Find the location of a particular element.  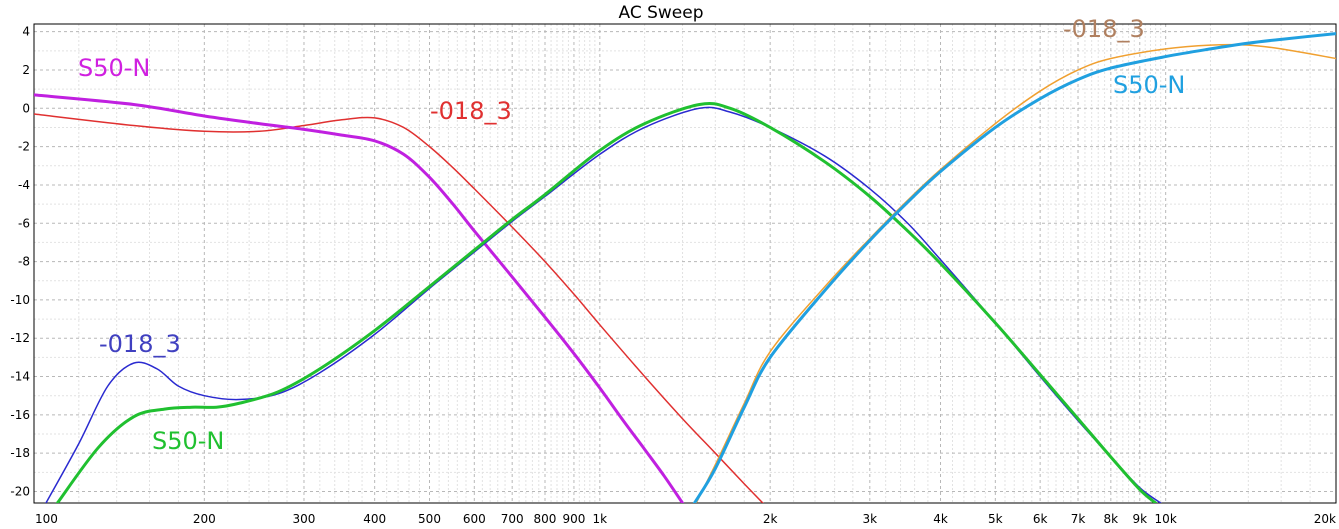

x-tick-label: 600 is located at coordinates (474, 519).